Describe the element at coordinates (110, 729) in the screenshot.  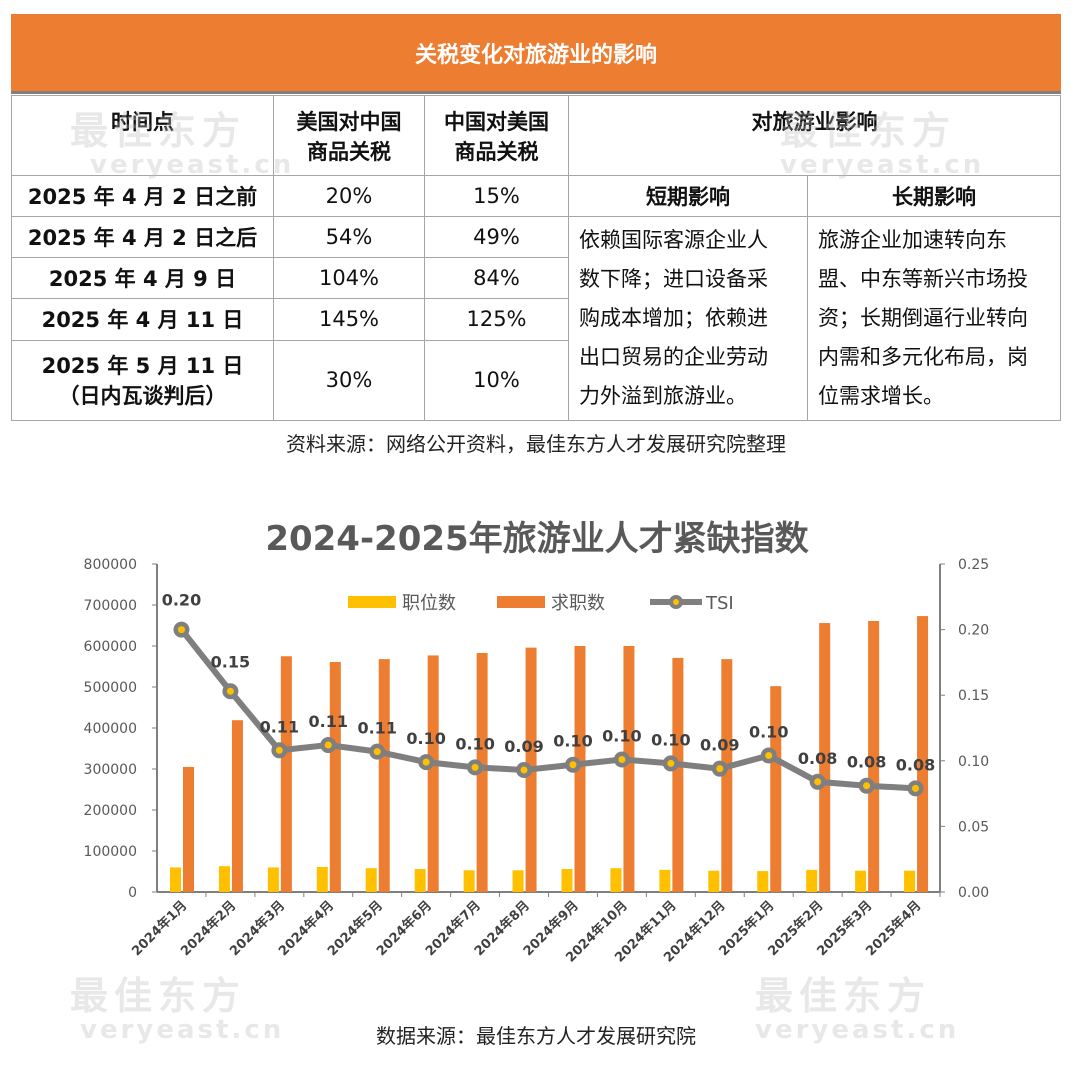
I see `left-tick-label: 400000` at that location.